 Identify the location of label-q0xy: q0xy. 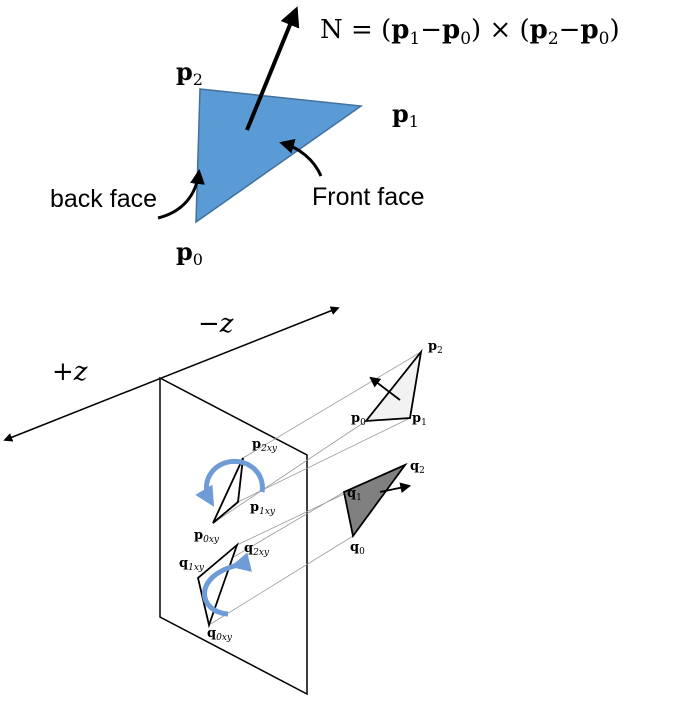
(220, 634).